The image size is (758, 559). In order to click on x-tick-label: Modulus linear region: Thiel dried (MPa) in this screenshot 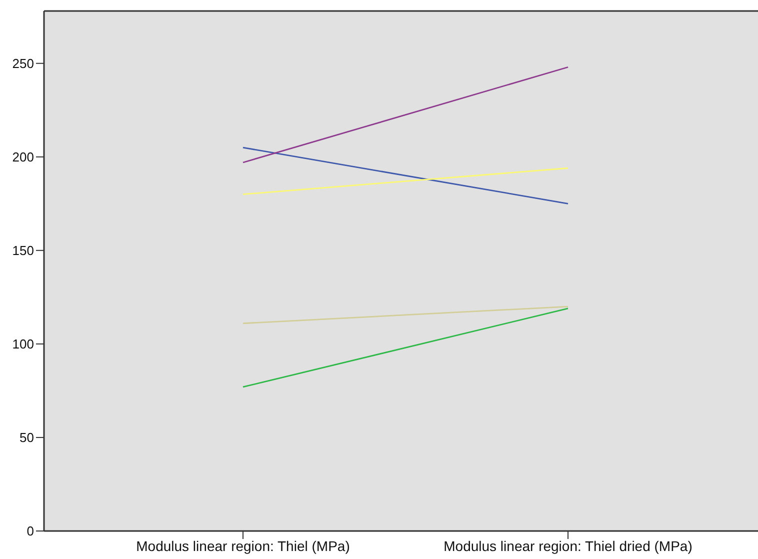, I will do `click(568, 546)`.